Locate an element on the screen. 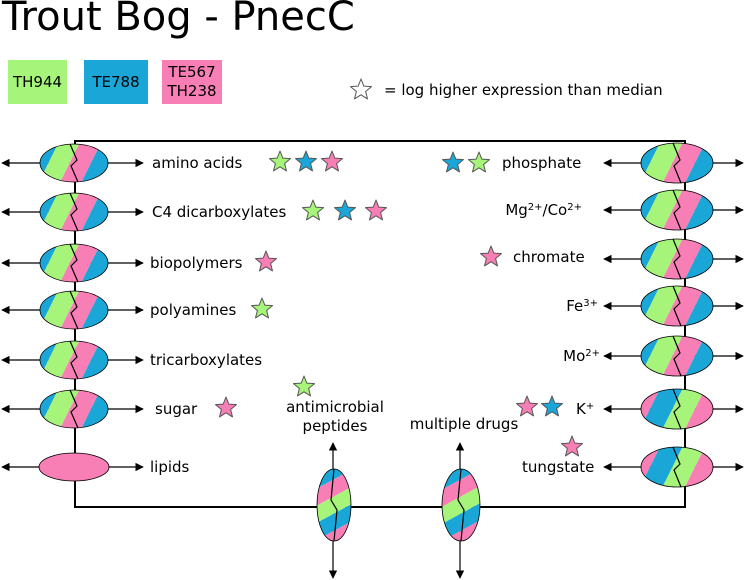  legend-swatch-te788: TE788 is located at coordinates (116, 82).